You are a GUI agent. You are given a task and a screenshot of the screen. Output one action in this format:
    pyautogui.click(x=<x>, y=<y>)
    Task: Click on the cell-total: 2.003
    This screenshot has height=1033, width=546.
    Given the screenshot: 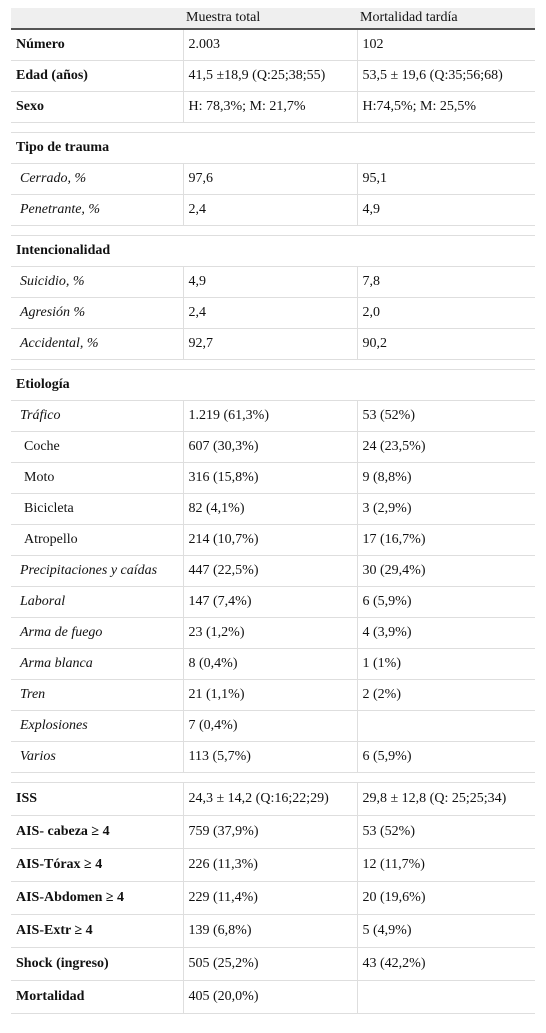 What is the action you would take?
    pyautogui.click(x=270, y=45)
    